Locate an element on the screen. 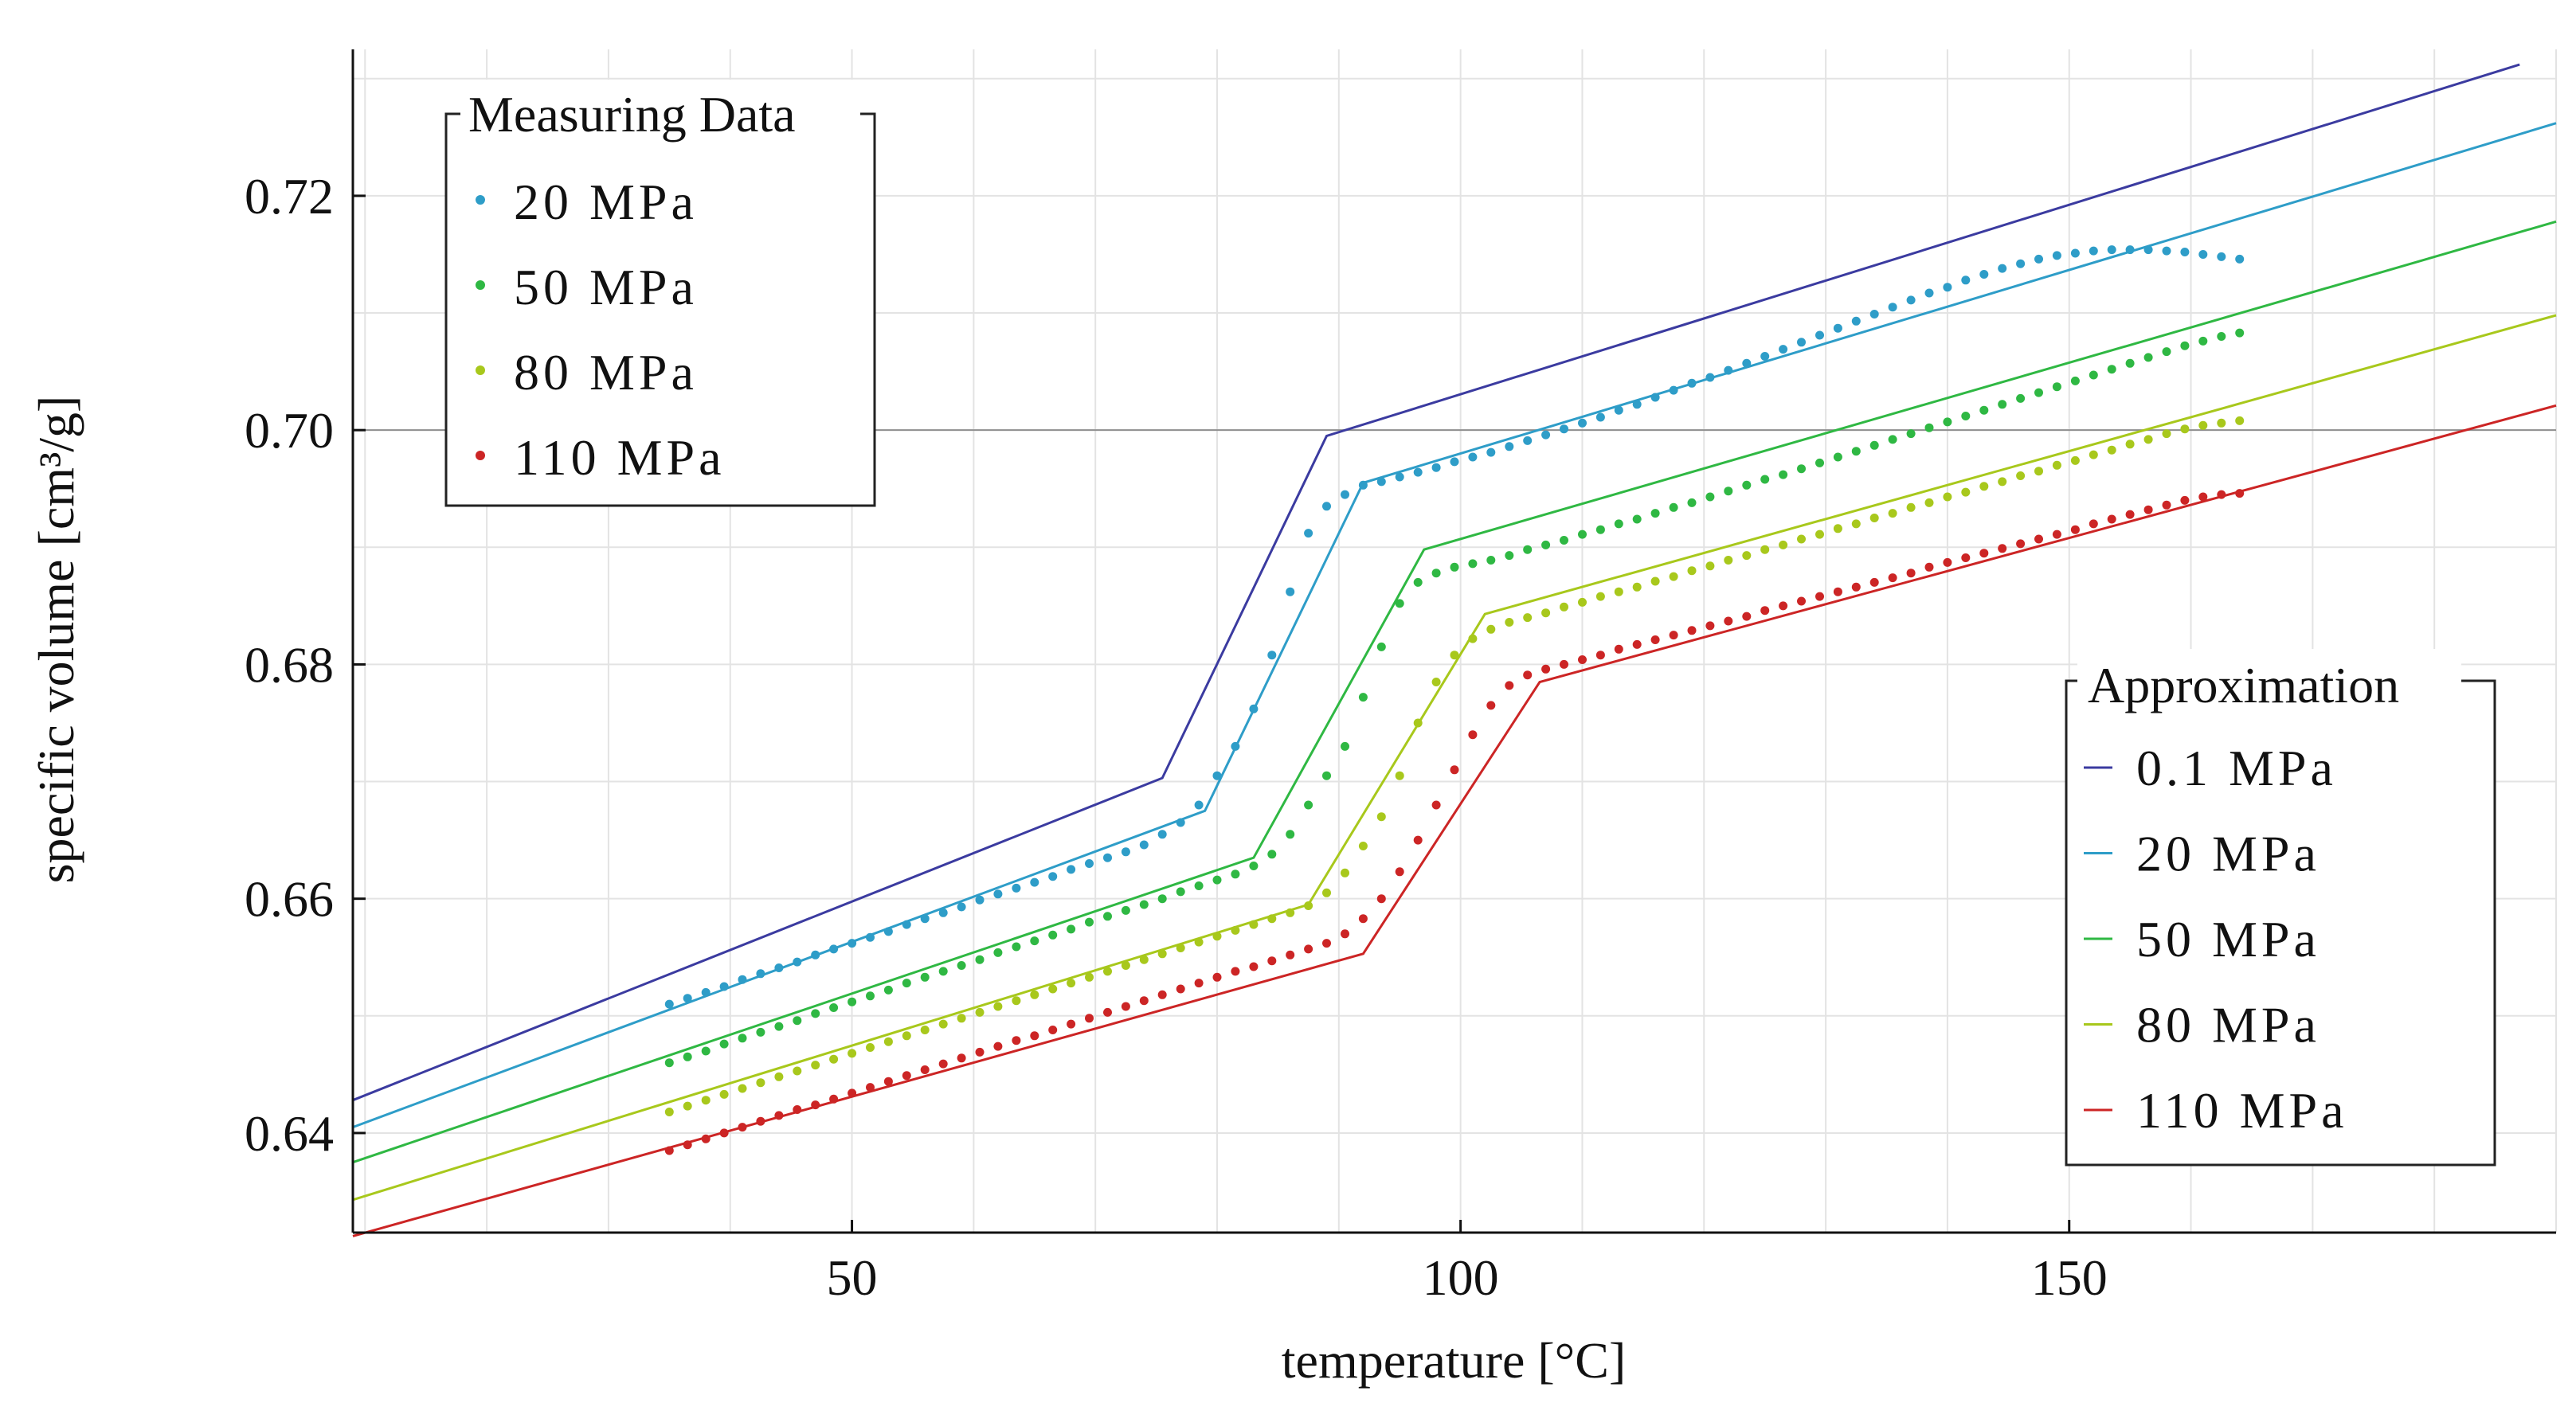  legend-label: 20 MPa is located at coordinates (2228, 854).